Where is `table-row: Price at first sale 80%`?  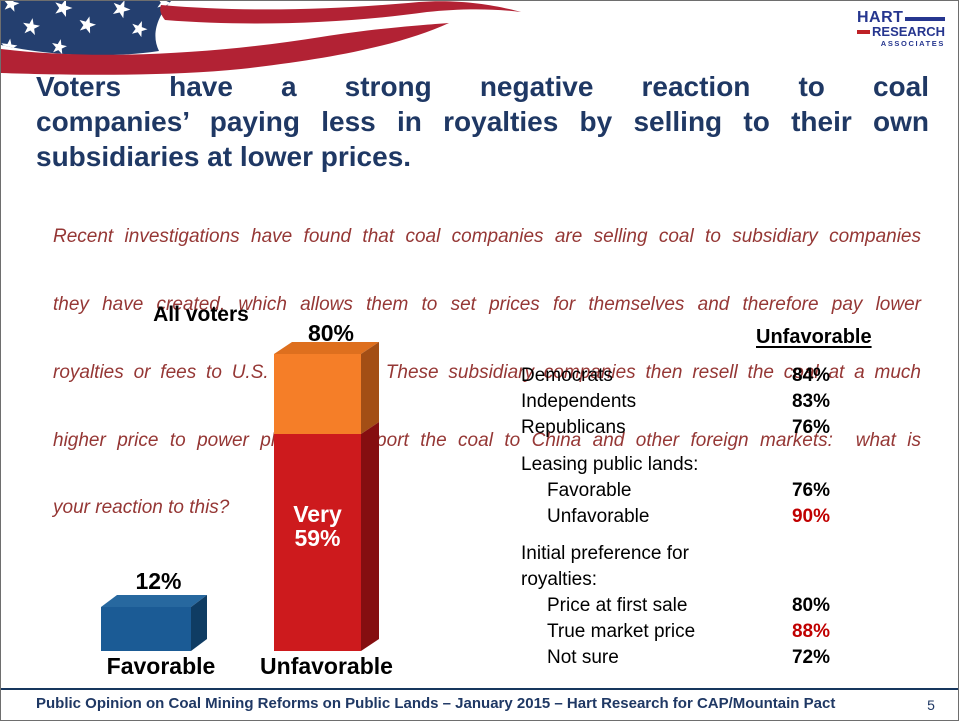
table-row: Price at first sale 80% is located at coordinates (689, 605).